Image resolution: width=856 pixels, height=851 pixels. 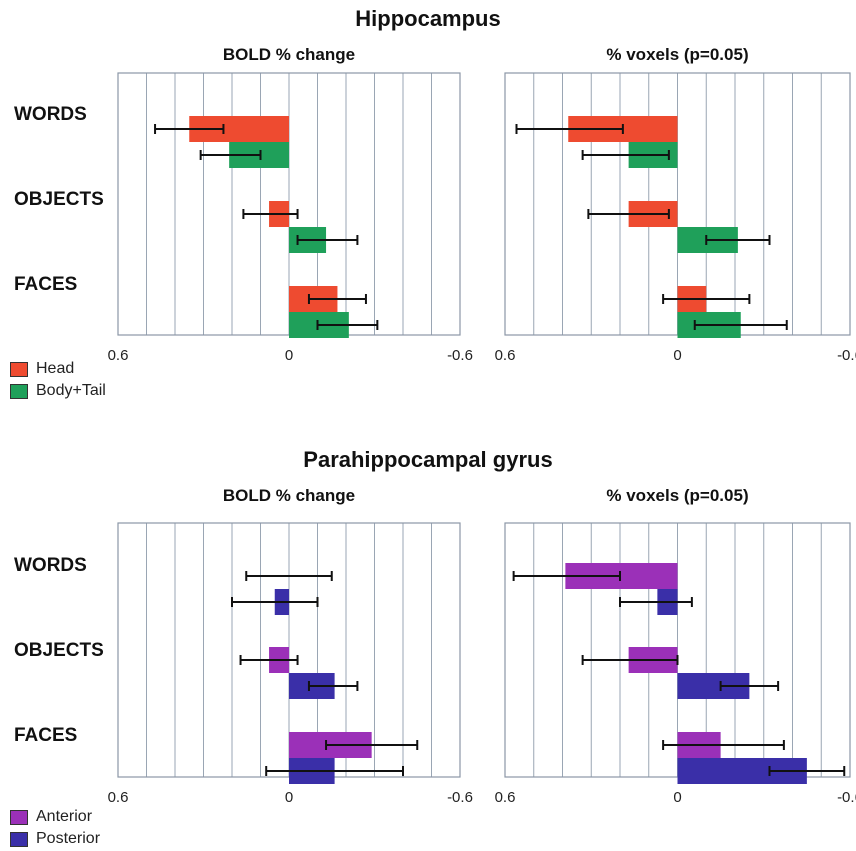 What do you see at coordinates (675, 218) in the screenshot?
I see `chart-panel-1: 0.6 0 -0.6` at bounding box center [675, 218].